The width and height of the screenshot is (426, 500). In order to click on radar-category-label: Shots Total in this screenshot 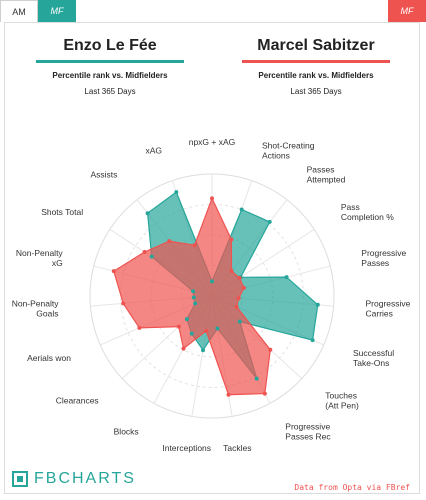, I will do `click(62, 212)`.